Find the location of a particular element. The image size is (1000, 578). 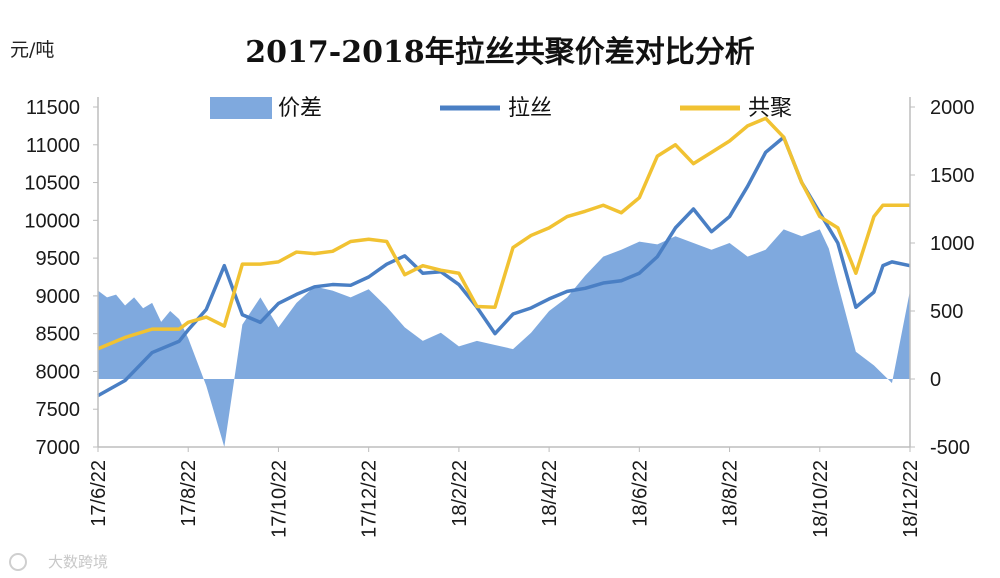

y-left-tick-label: 8500 is located at coordinates (58, 335).